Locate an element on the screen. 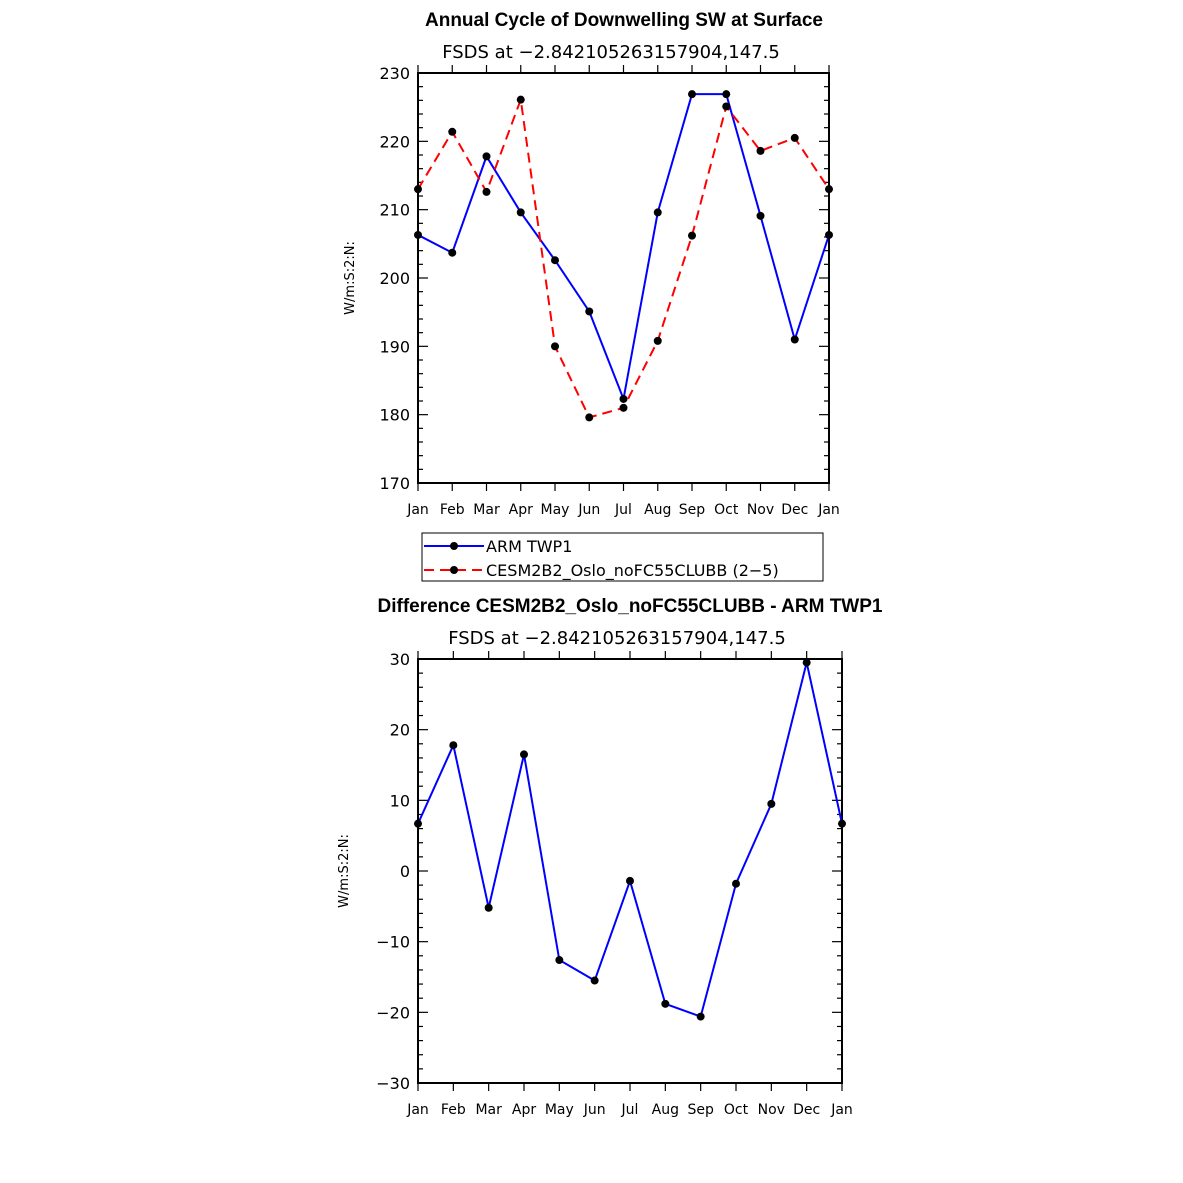 The height and width of the screenshot is (1183, 1183). y-tick-label: −20 is located at coordinates (393, 1012).